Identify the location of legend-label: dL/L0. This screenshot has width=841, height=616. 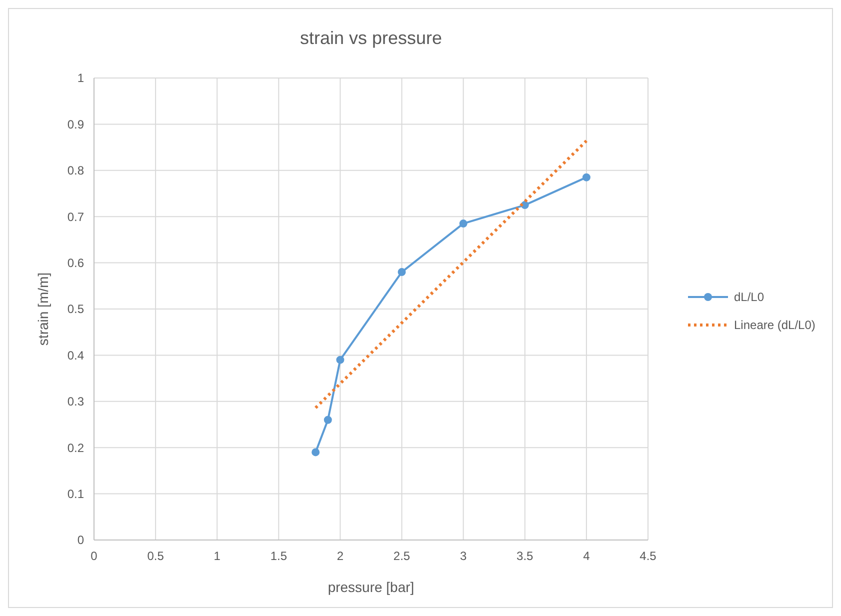
(749, 297).